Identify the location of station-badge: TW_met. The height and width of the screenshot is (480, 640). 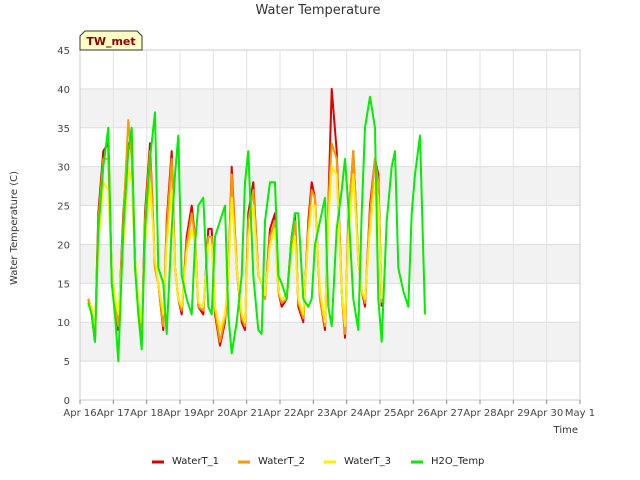
(111, 40).